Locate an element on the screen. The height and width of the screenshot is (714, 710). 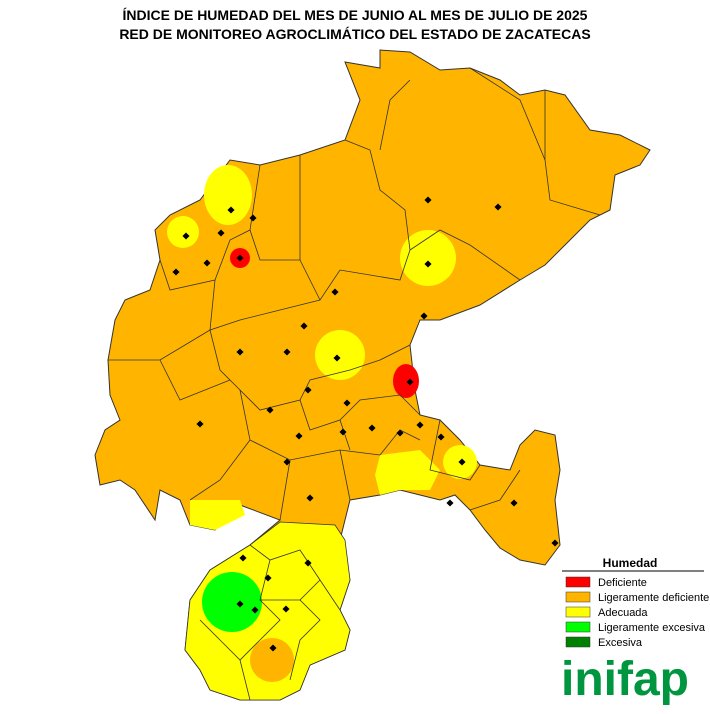
legend-label: Ligeramente deficiente is located at coordinates (653, 598).